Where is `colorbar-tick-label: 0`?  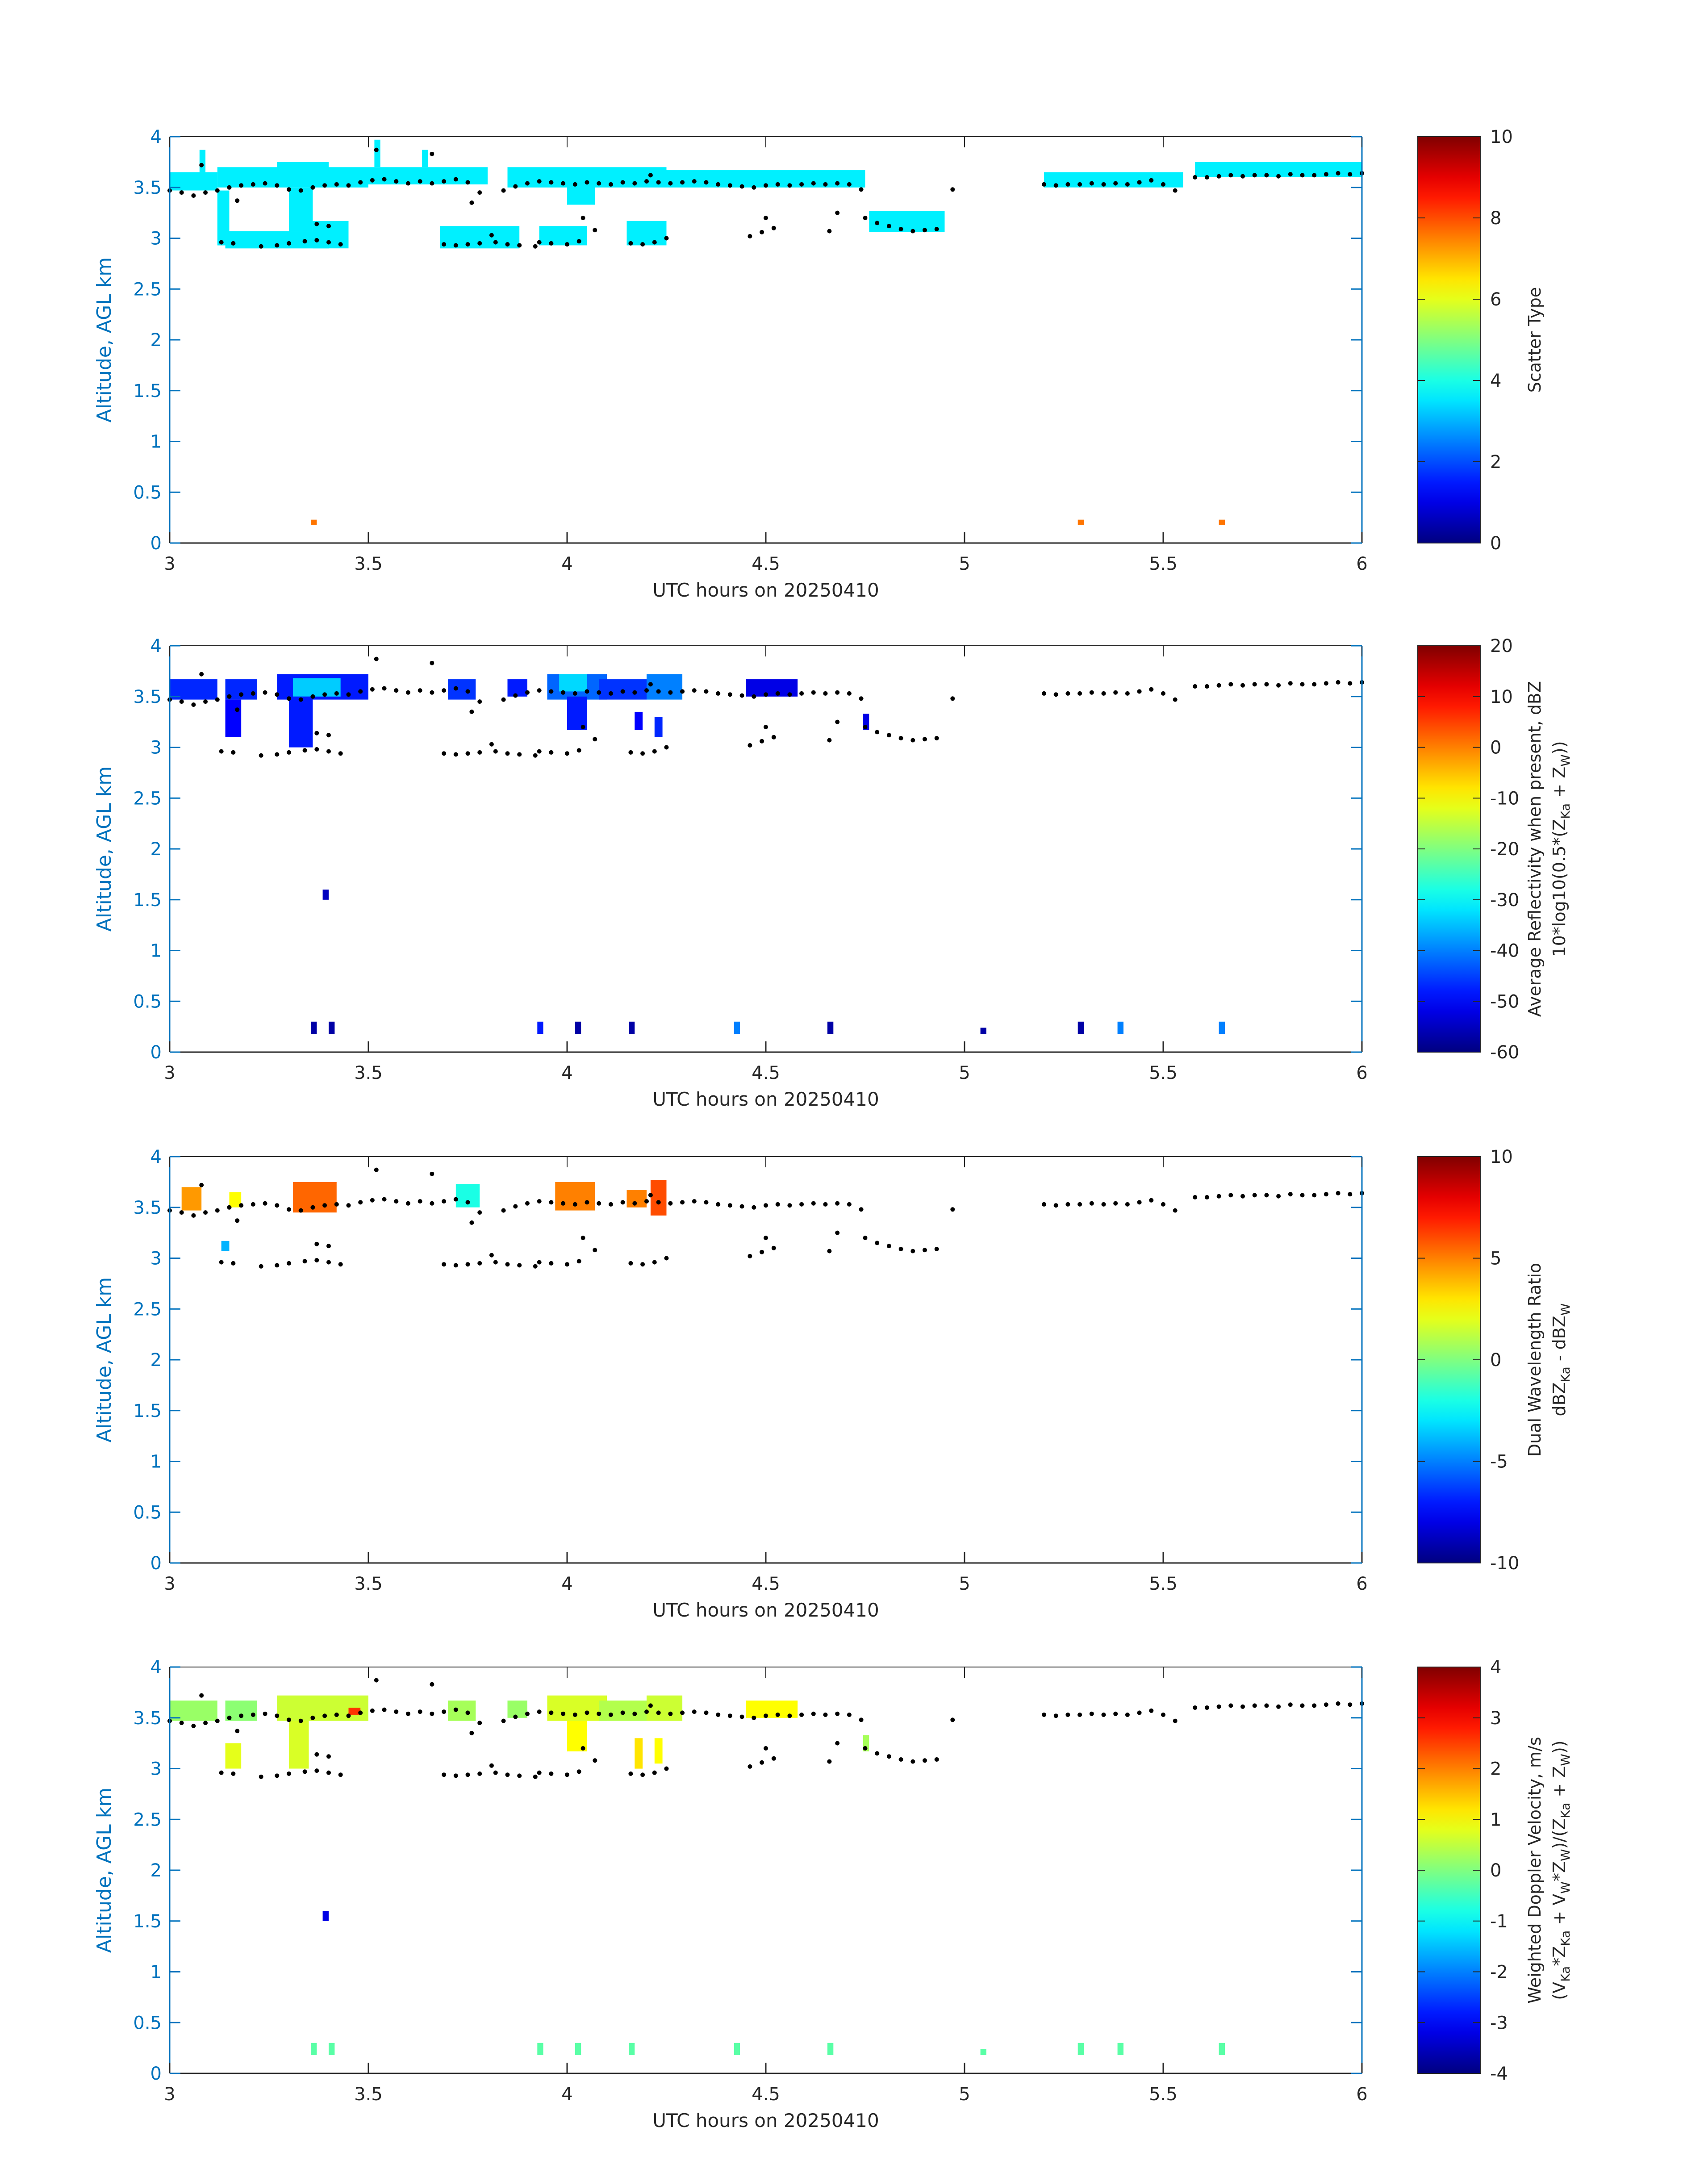
colorbar-tick-label: 0 is located at coordinates (1495, 748).